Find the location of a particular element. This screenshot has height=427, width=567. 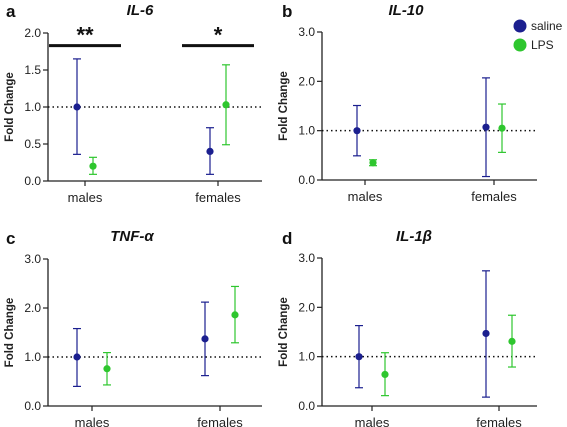

panel-title: TNF-α is located at coordinates (132, 236).